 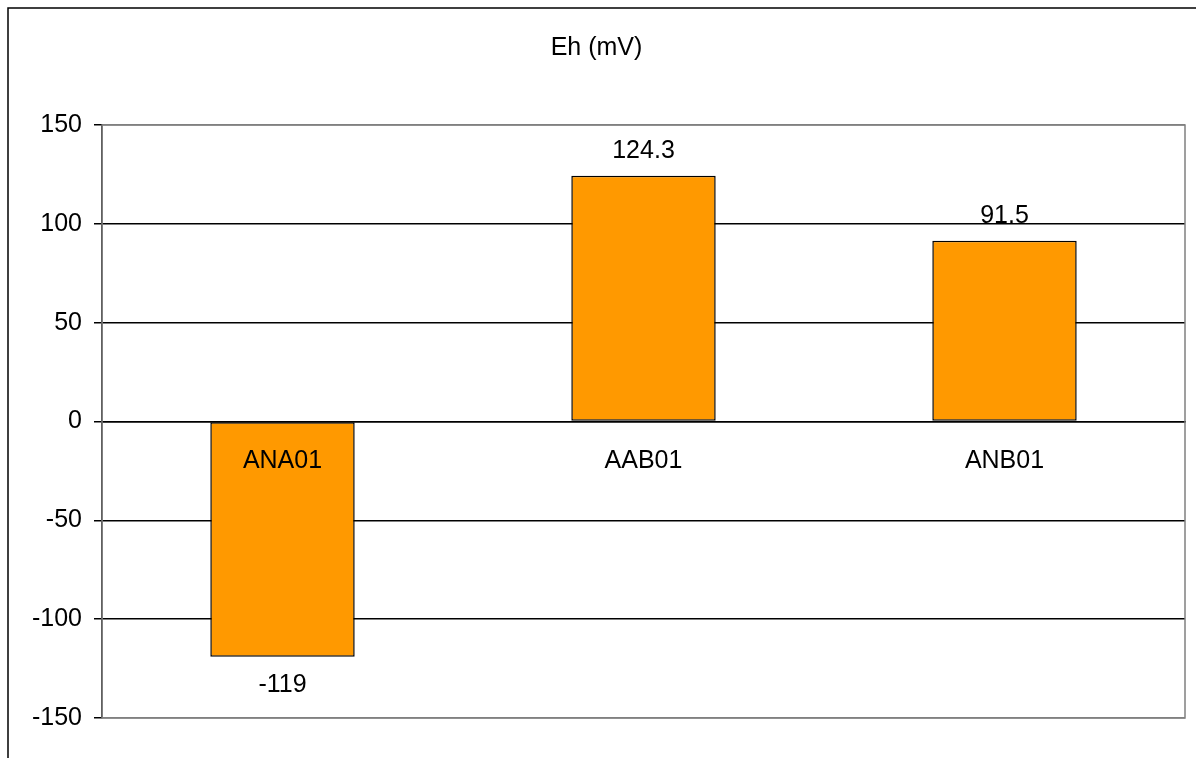 What do you see at coordinates (282, 458) in the screenshot?
I see `x-tick-label: ANA01` at bounding box center [282, 458].